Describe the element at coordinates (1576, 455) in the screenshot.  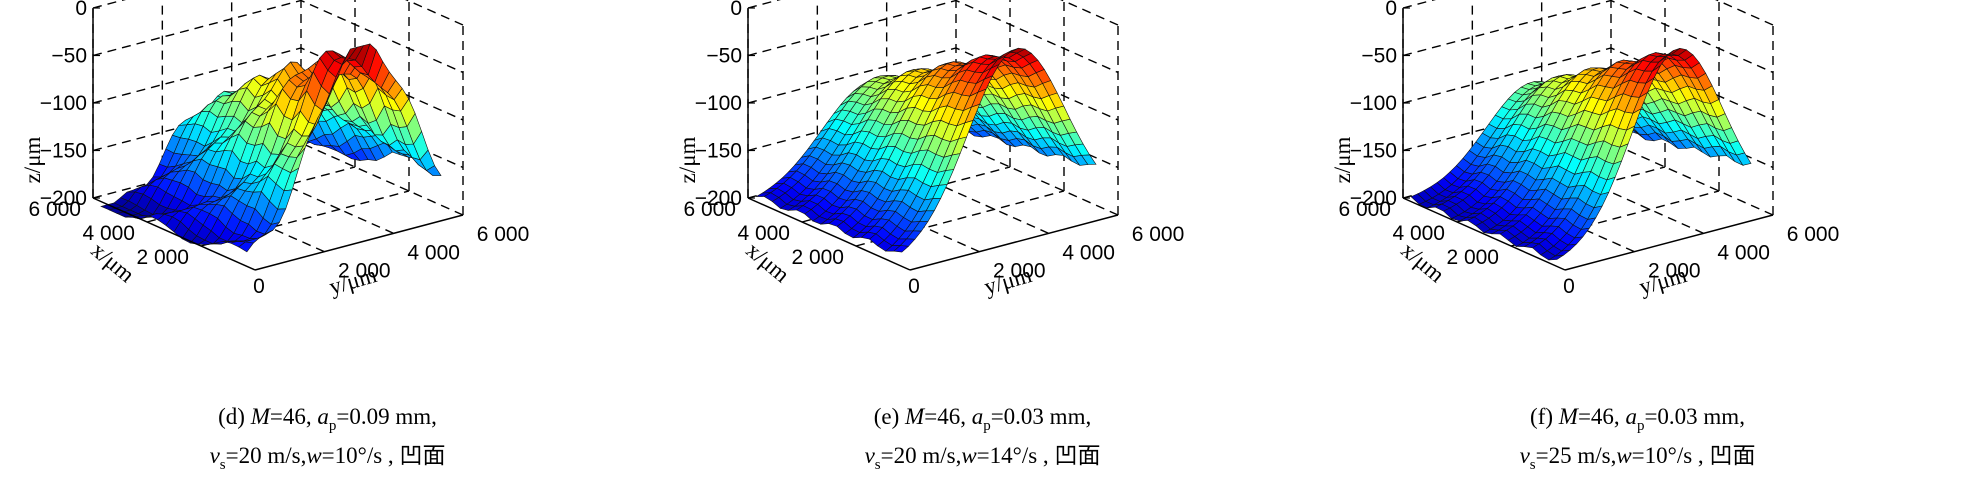
I see `caption-vs-value: =25 m/s,` at that location.